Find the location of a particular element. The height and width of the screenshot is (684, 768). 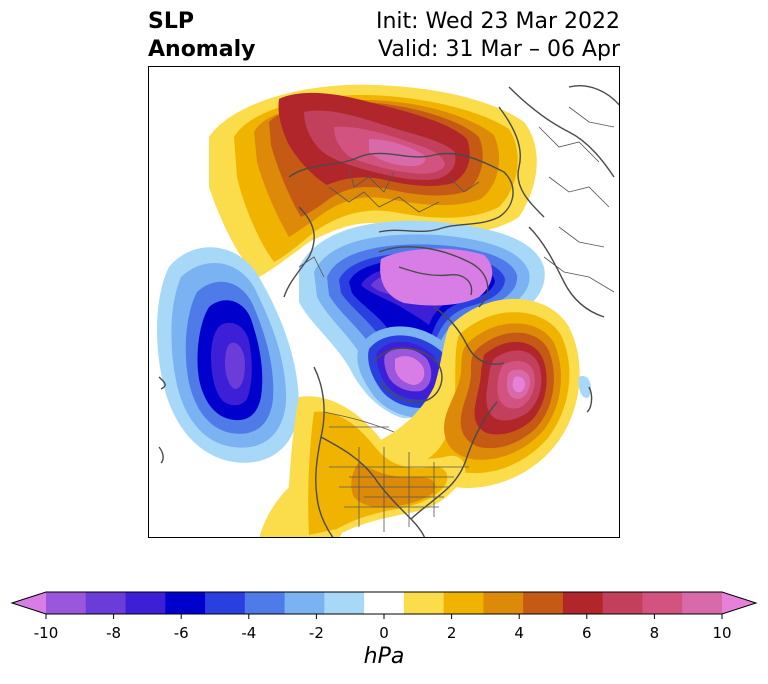

colorbar-extend-low is located at coordinates (29, 603).